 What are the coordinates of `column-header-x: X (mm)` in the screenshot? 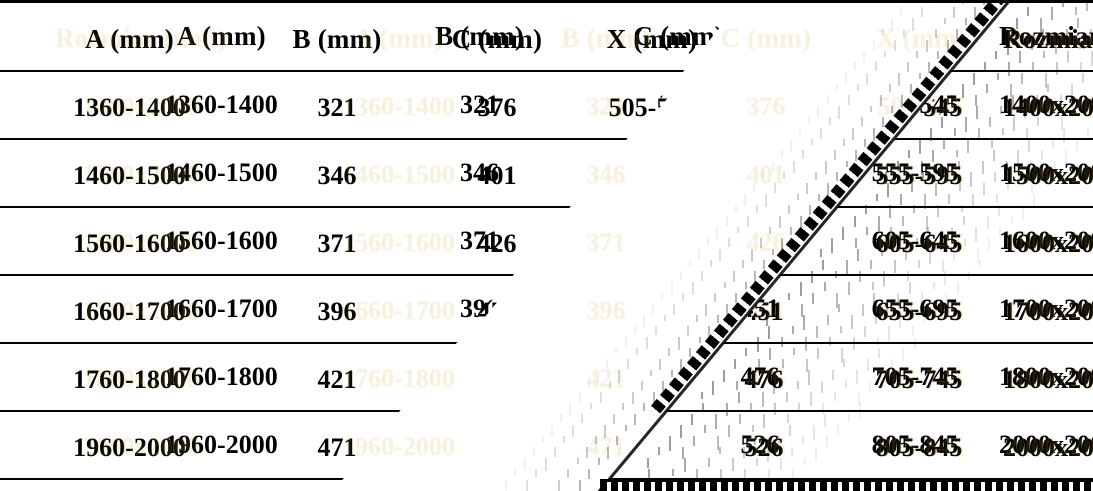 It's located at (921, 37).